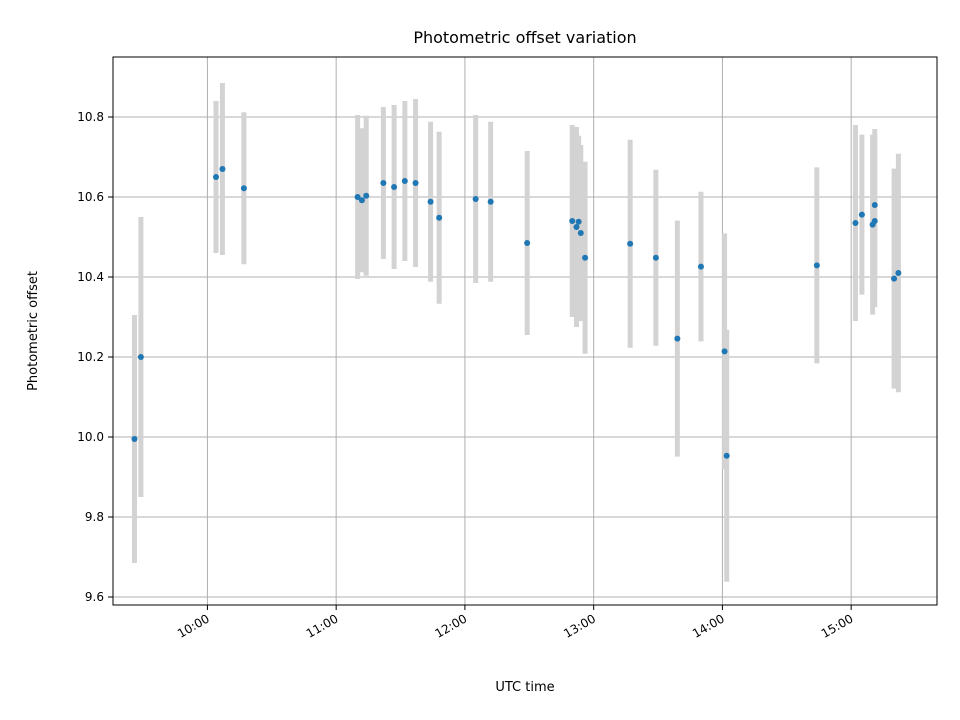 This screenshot has height=720, width=960. What do you see at coordinates (33, 331) in the screenshot?
I see `y-axis-label: Photometric offset` at bounding box center [33, 331].